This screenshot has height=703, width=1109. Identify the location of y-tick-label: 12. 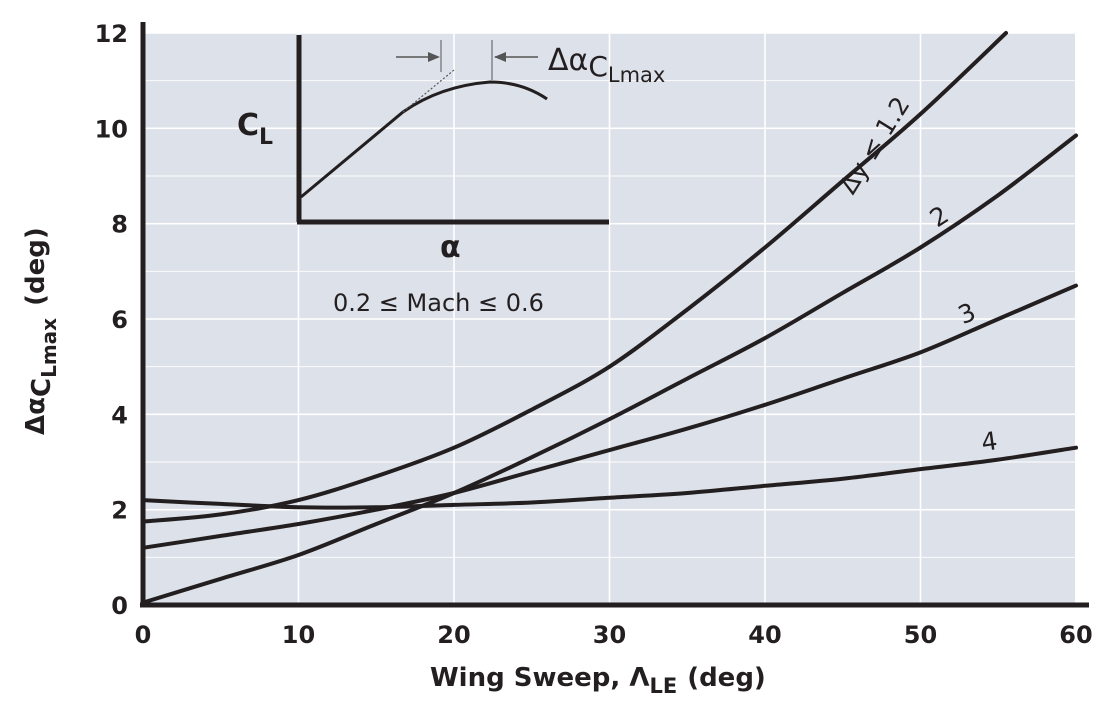
(111, 34).